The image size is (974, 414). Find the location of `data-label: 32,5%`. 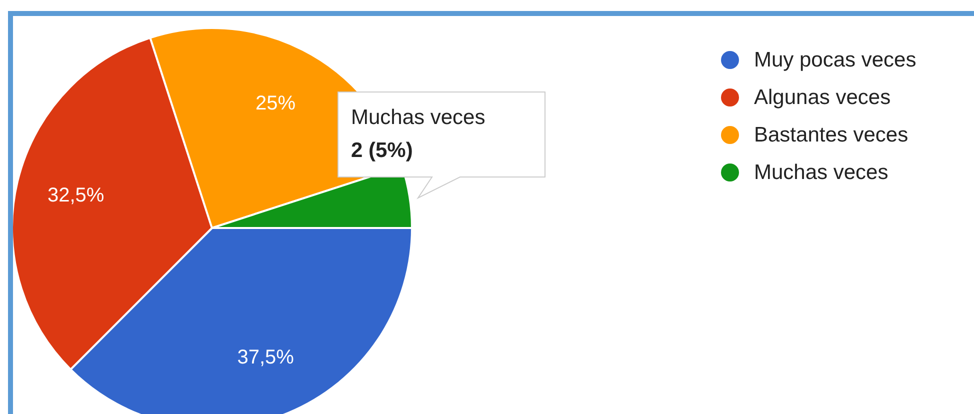

data-label: 32,5% is located at coordinates (76, 195).